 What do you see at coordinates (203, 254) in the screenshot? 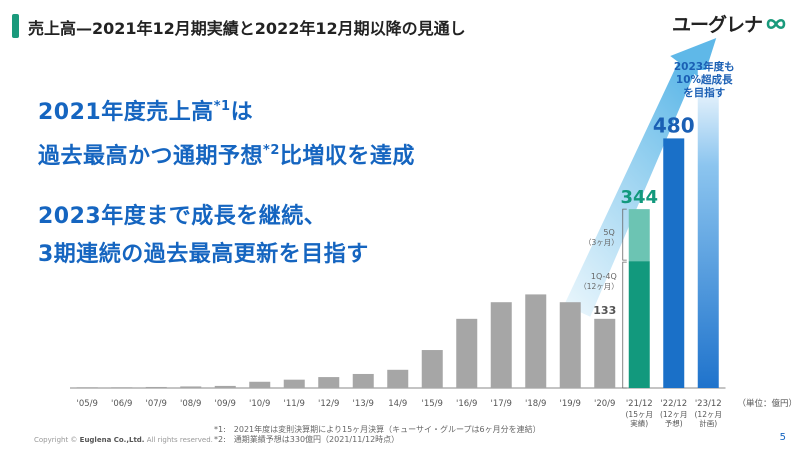
I see `headline-line-4: 3期連続の過去最高更新を目指す` at bounding box center [203, 254].